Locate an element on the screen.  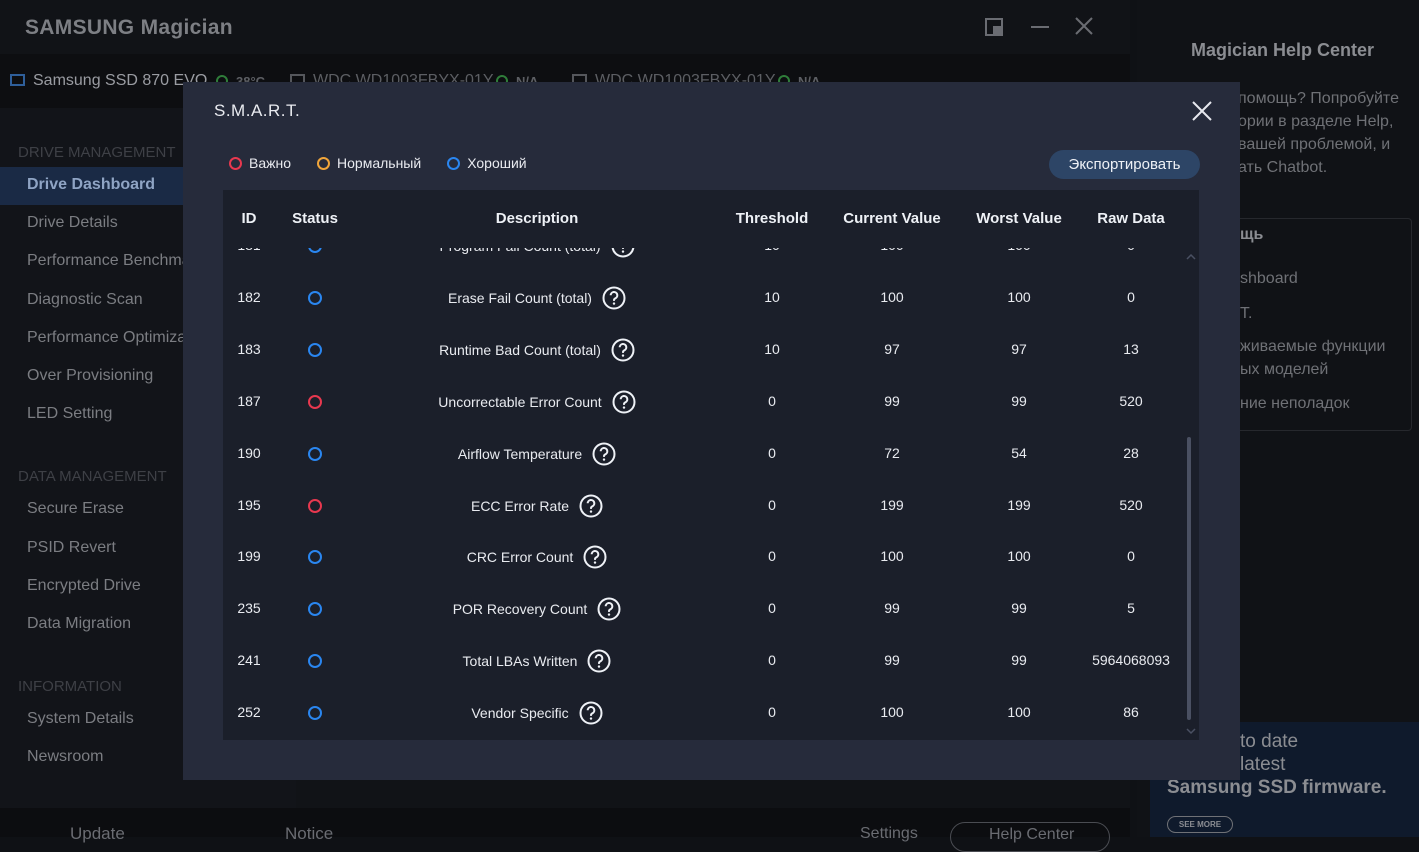
cell-worst: 99 is located at coordinates (1019, 660).